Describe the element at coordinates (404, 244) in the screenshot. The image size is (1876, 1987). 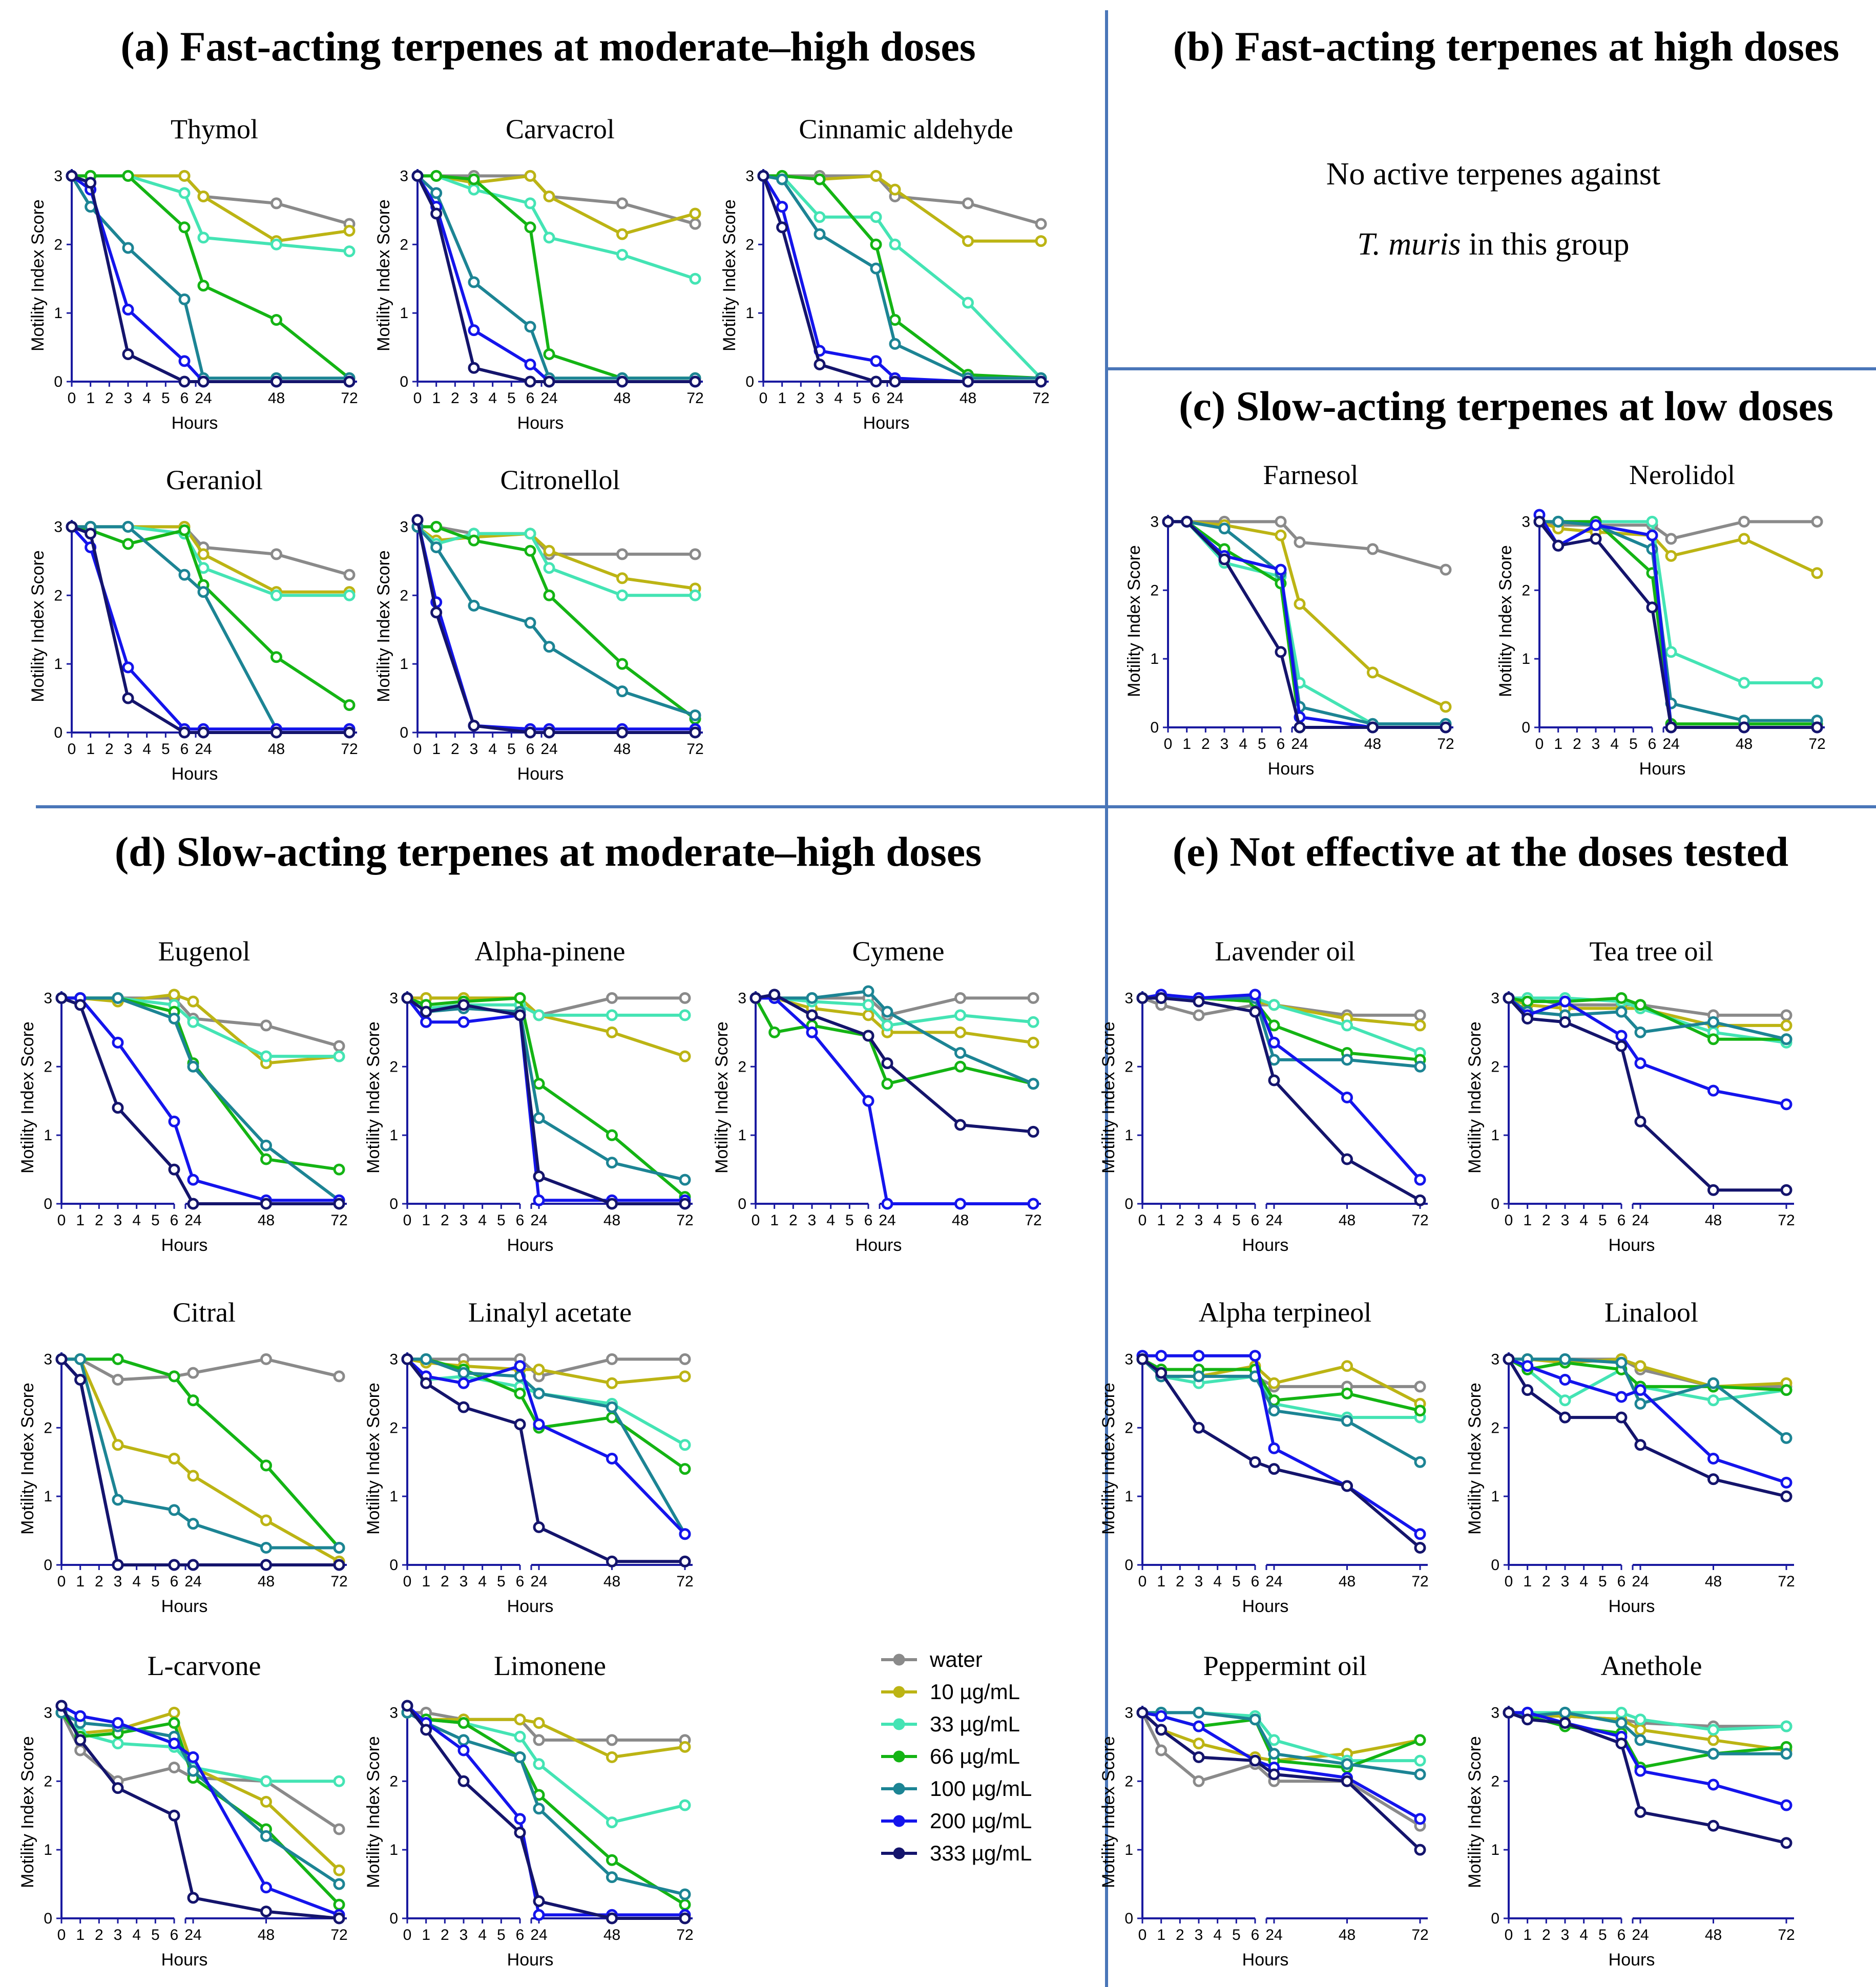
I see `y-tick-label: 2` at that location.